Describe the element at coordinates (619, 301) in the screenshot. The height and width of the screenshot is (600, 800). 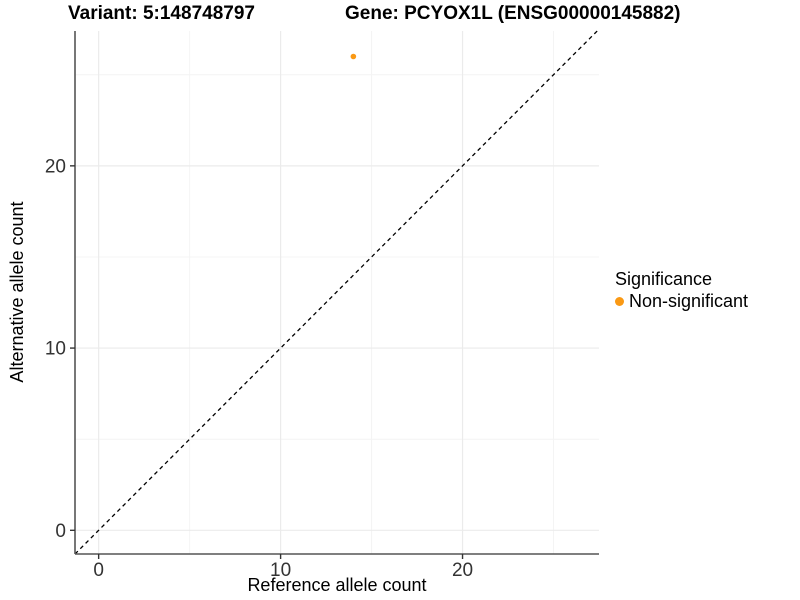
I see `legend-point-swatch` at that location.